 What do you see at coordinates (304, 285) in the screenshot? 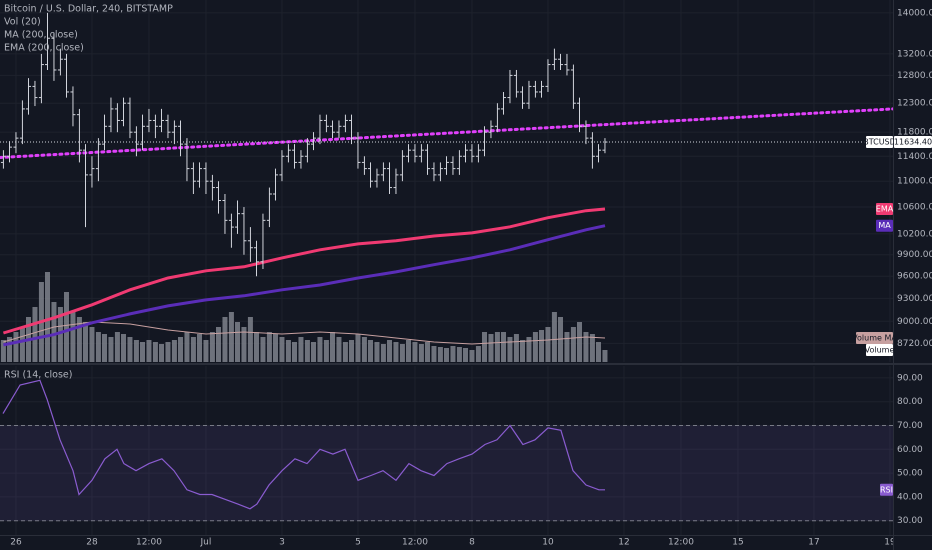
I see `ma-line` at bounding box center [304, 285].